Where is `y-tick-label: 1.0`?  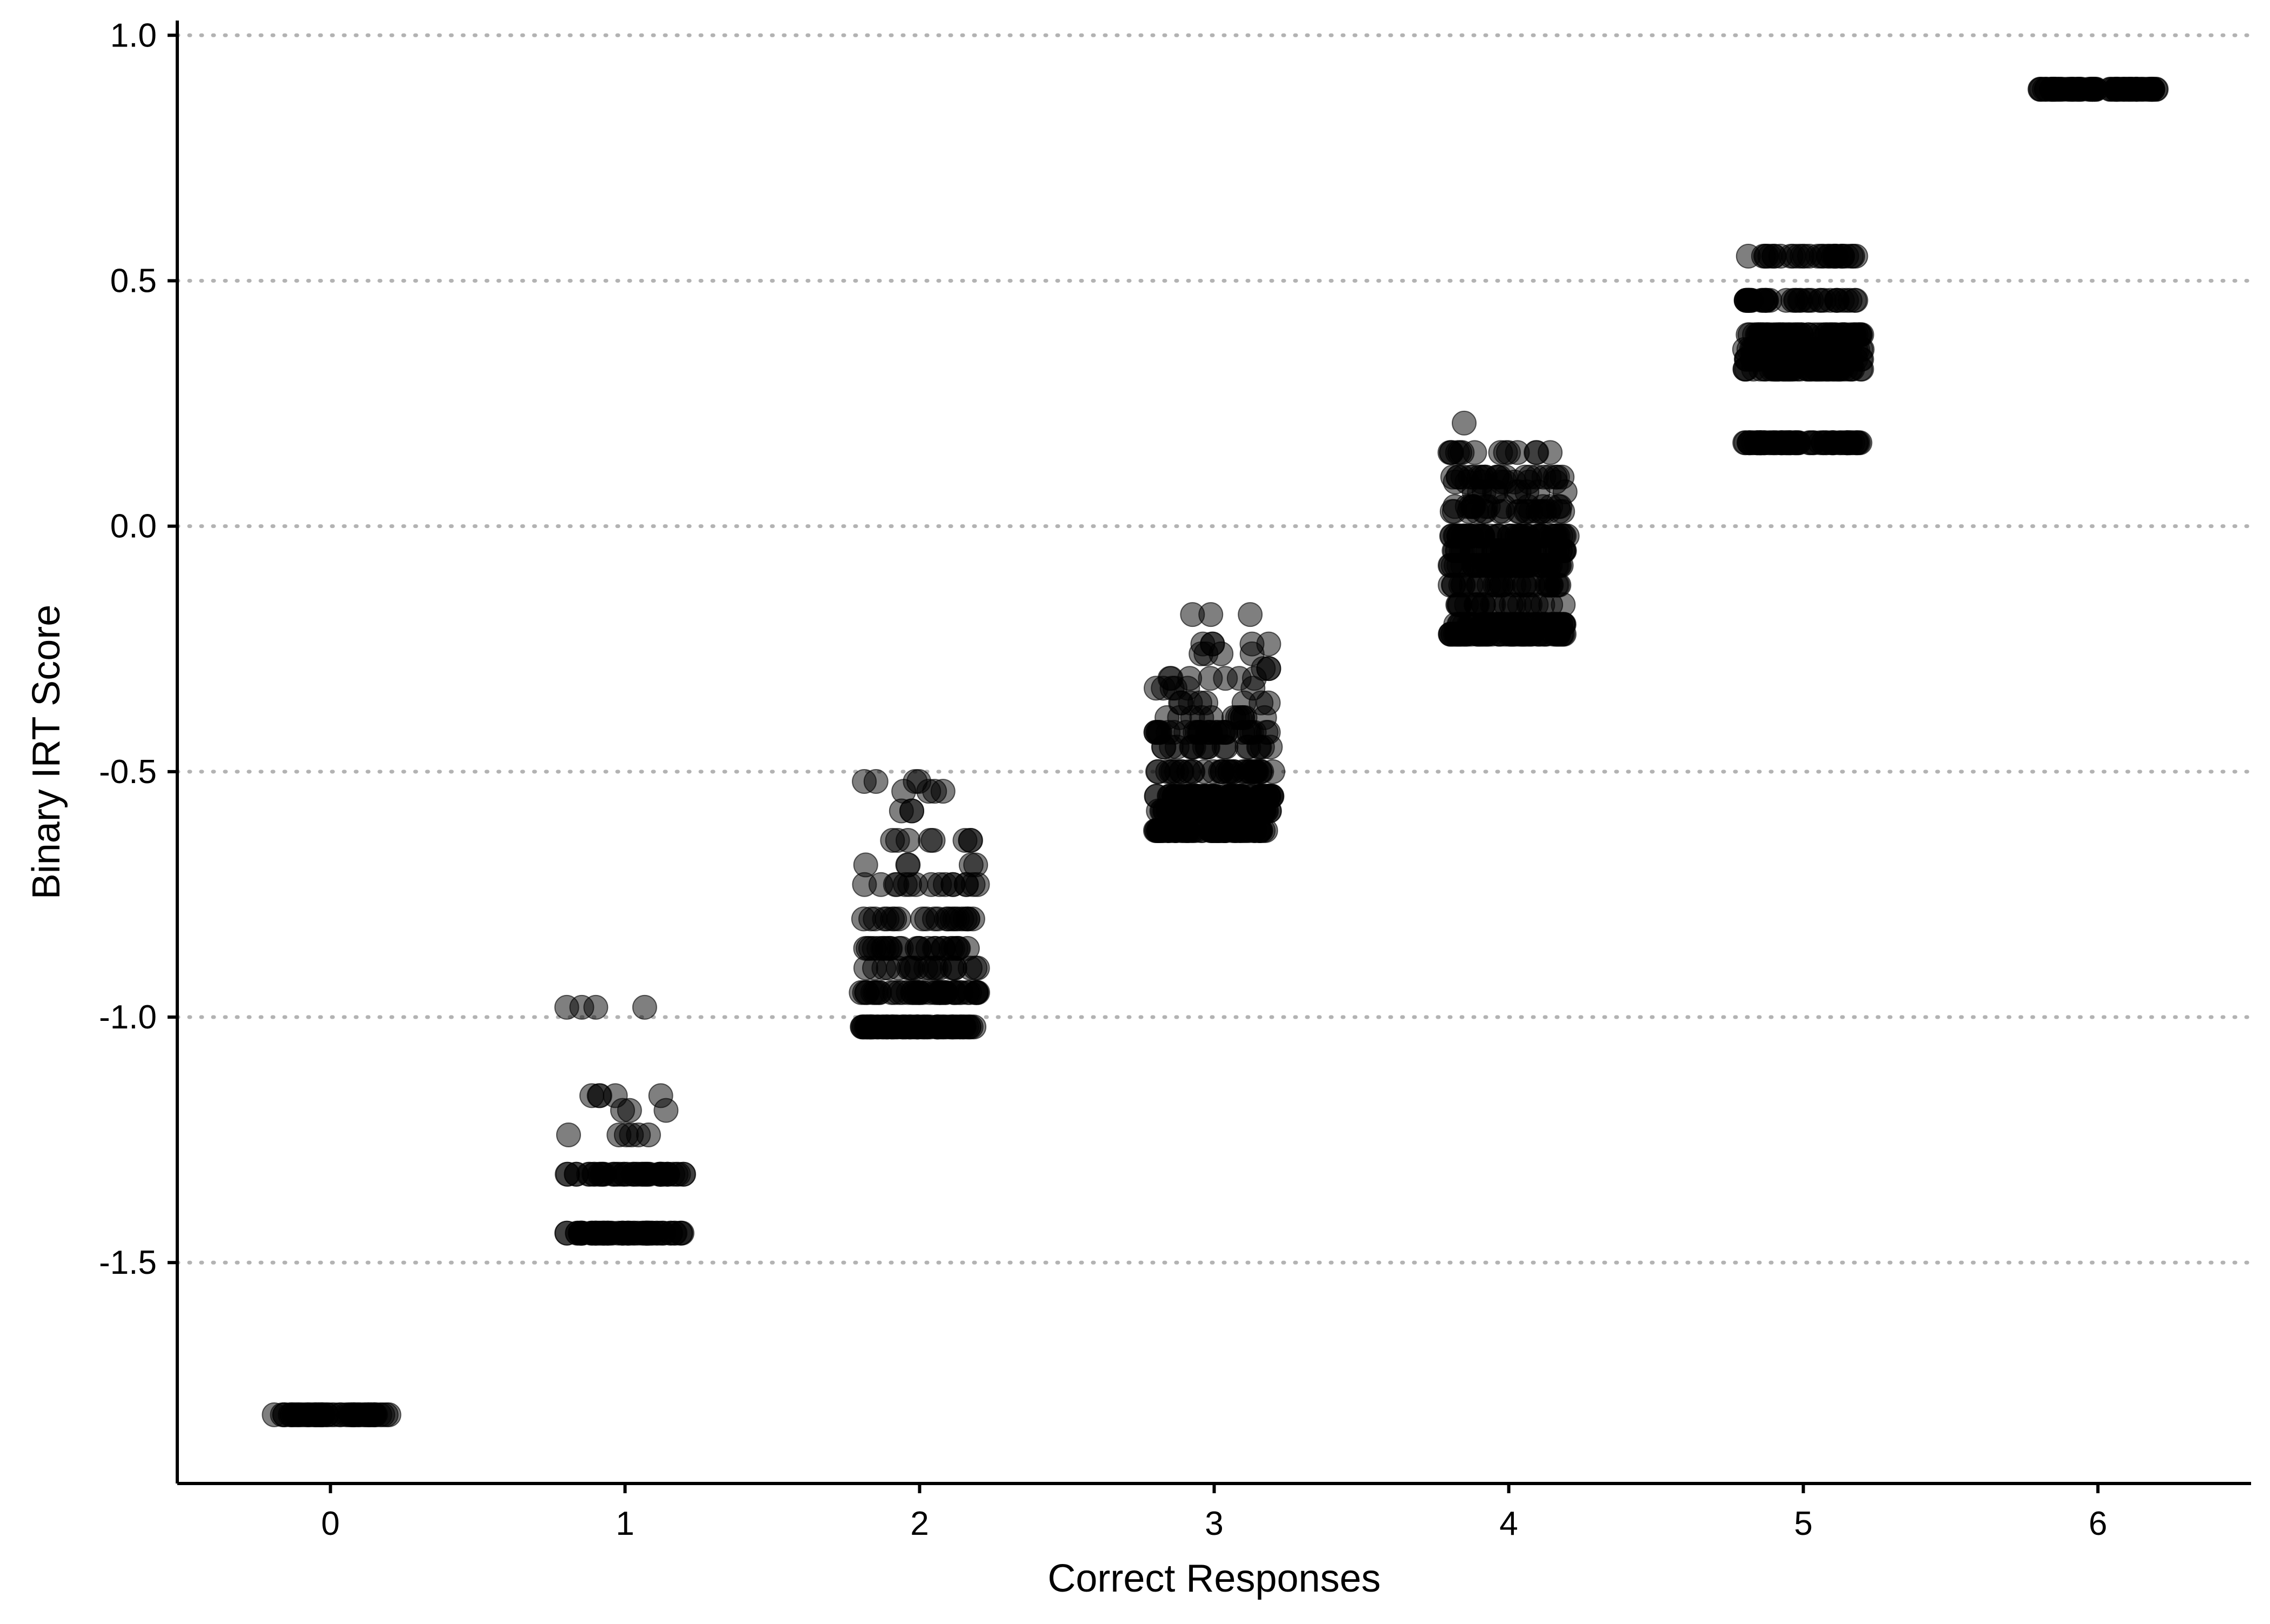
y-tick-label: 1.0 is located at coordinates (133, 35).